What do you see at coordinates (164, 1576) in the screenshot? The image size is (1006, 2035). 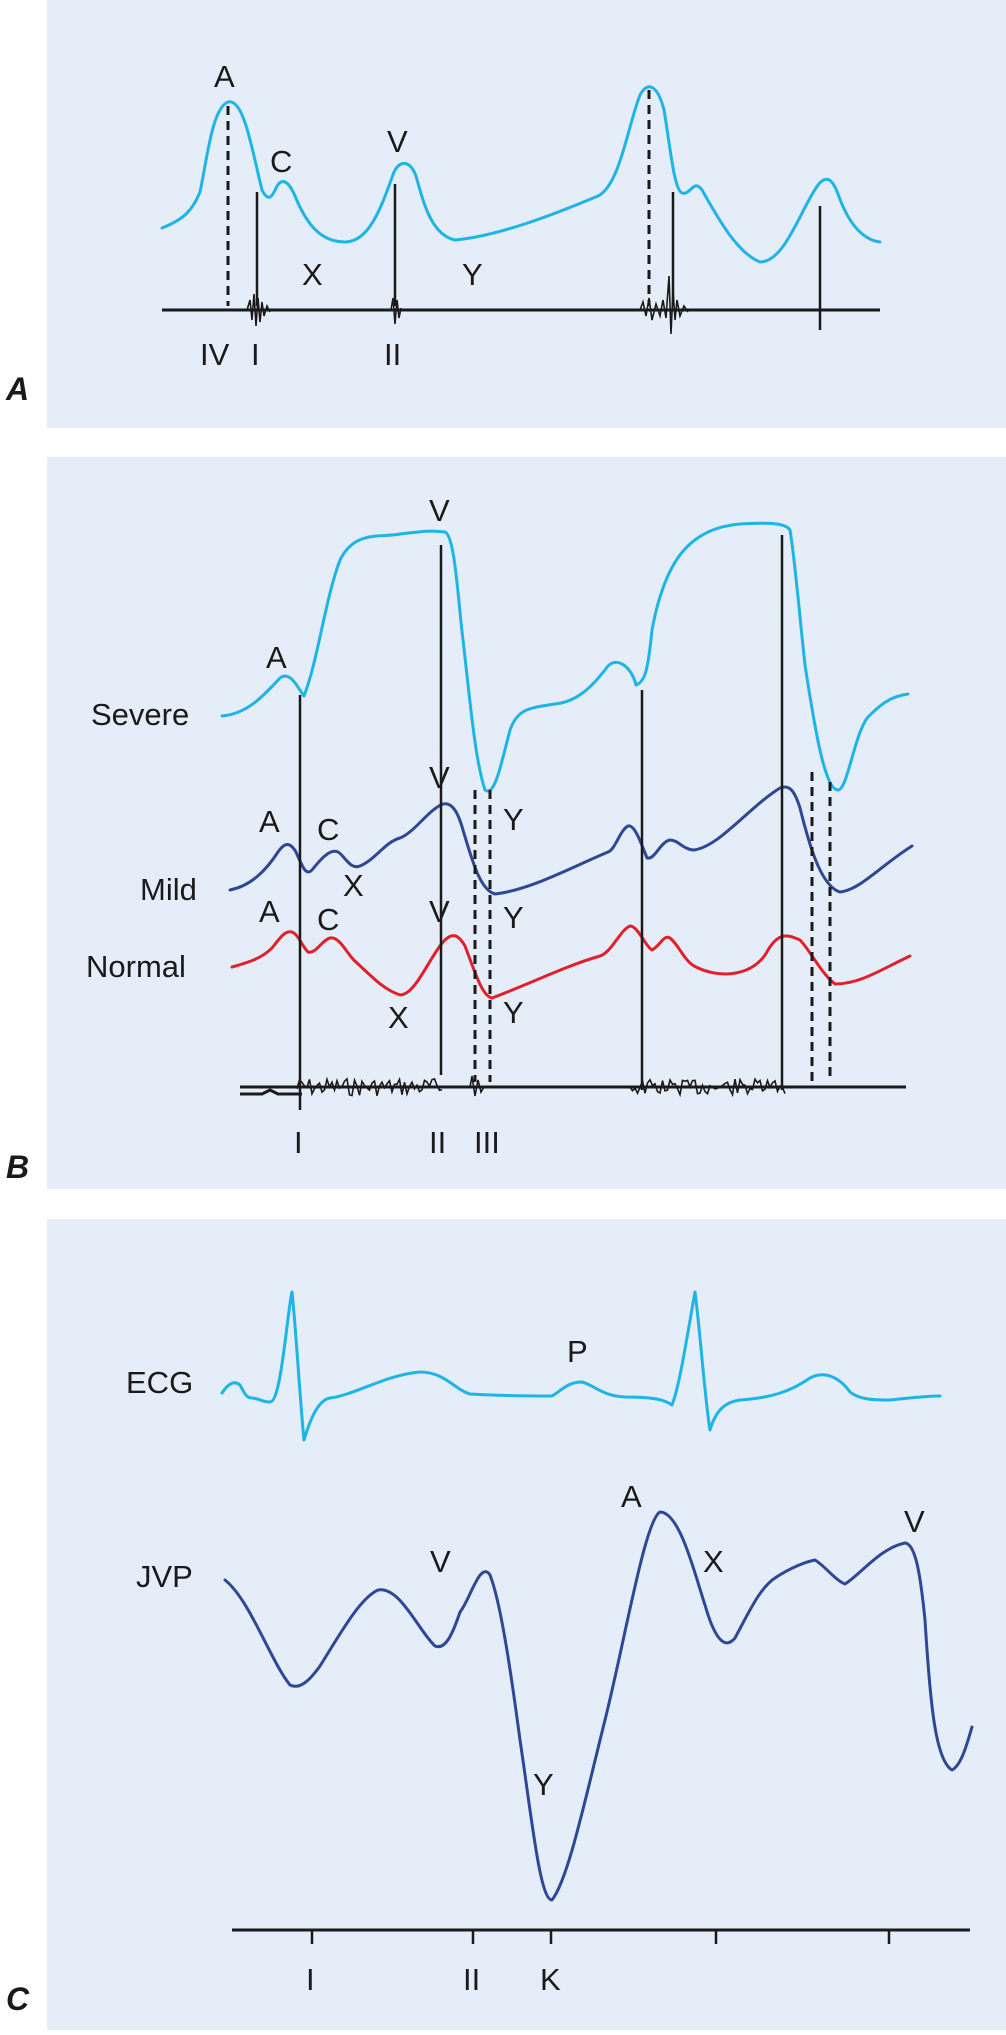 I see `trace-label-jvp: JVP` at bounding box center [164, 1576].